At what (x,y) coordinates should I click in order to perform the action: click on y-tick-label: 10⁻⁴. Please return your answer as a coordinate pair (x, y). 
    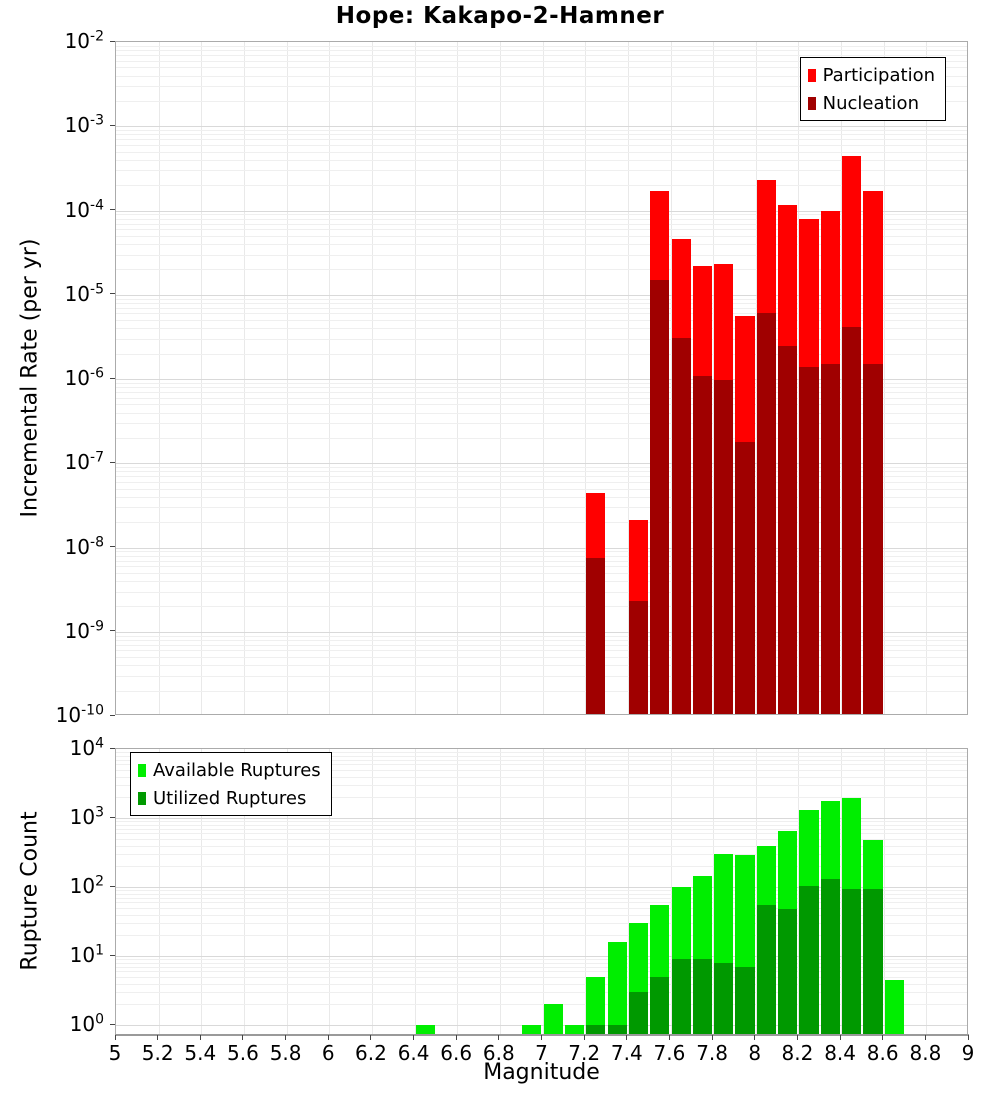
    Looking at the image, I should click on (84, 209).